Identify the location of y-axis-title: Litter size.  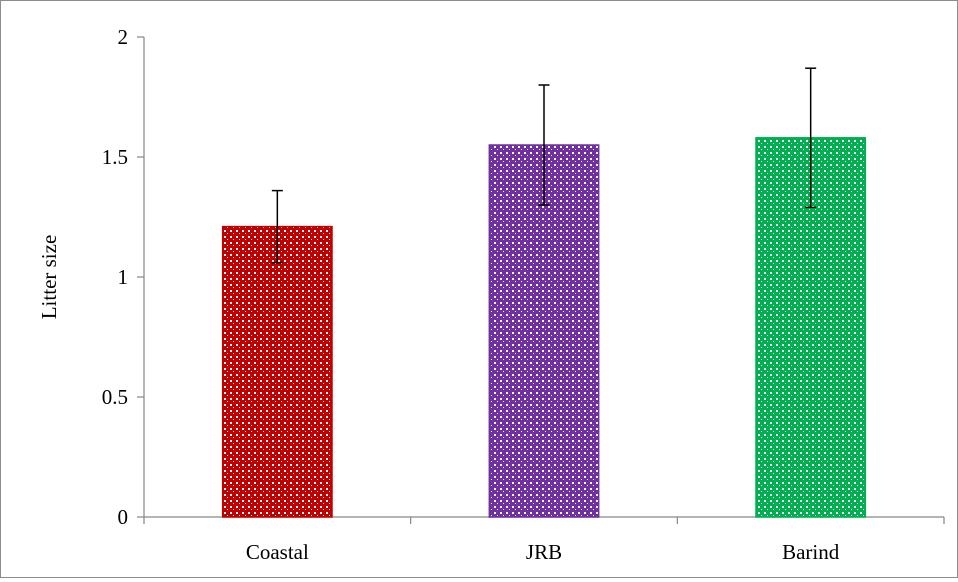
(49, 277).